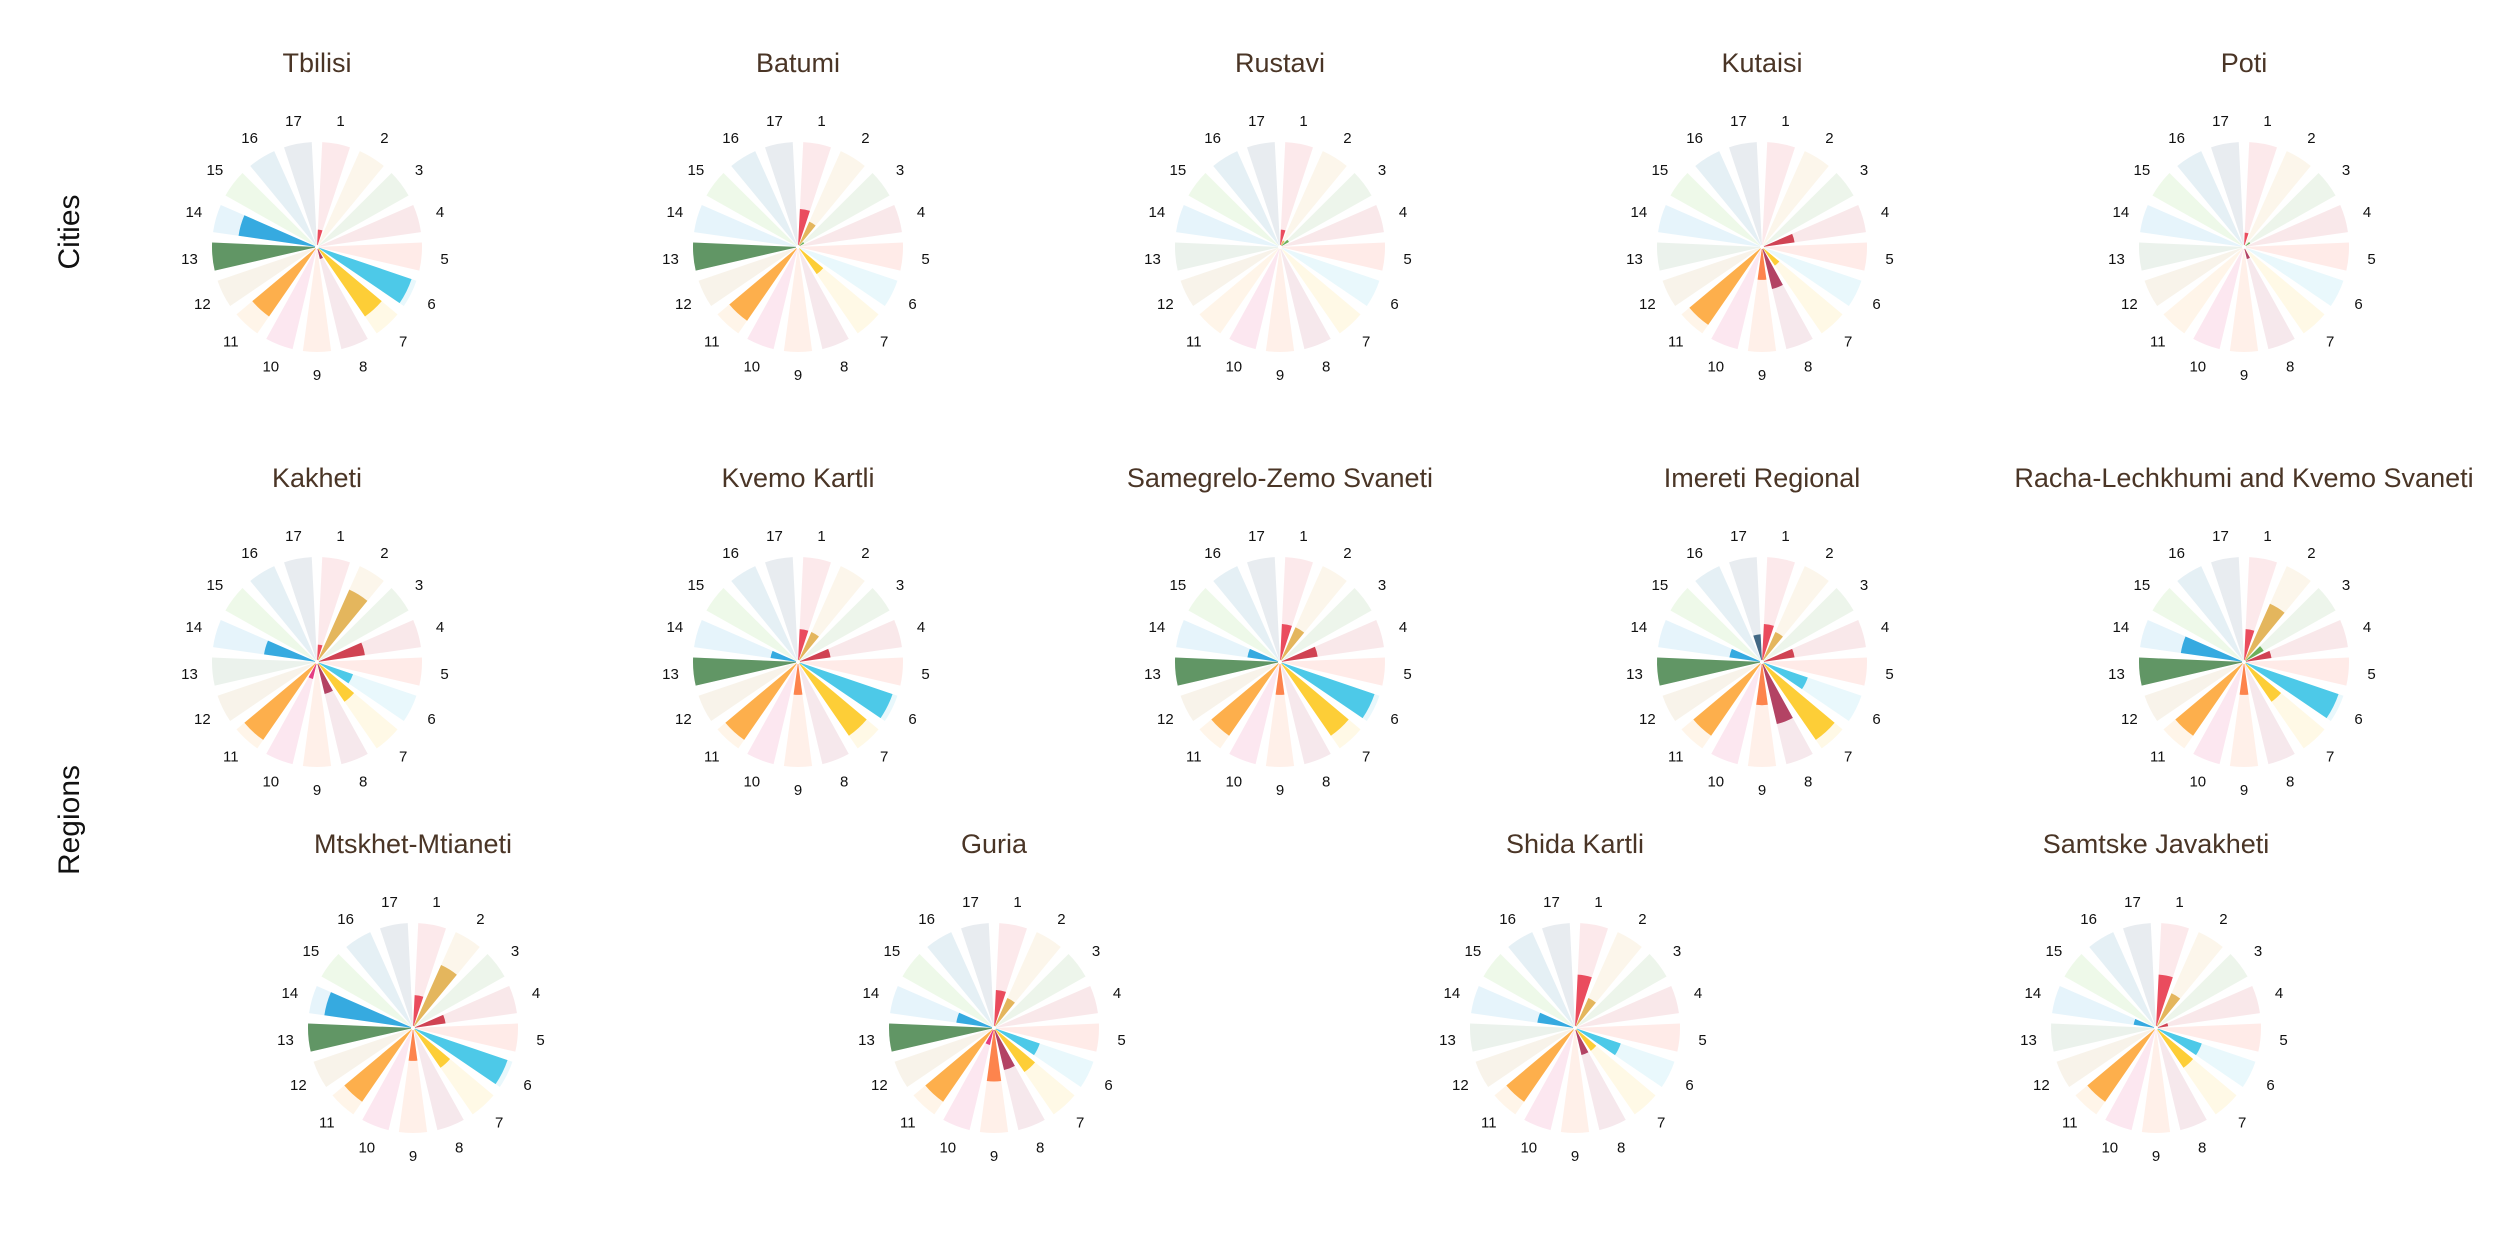 Image resolution: width=2500 pixels, height=1250 pixels. I want to click on chart-title: Kutaisi, so click(1761, 63).